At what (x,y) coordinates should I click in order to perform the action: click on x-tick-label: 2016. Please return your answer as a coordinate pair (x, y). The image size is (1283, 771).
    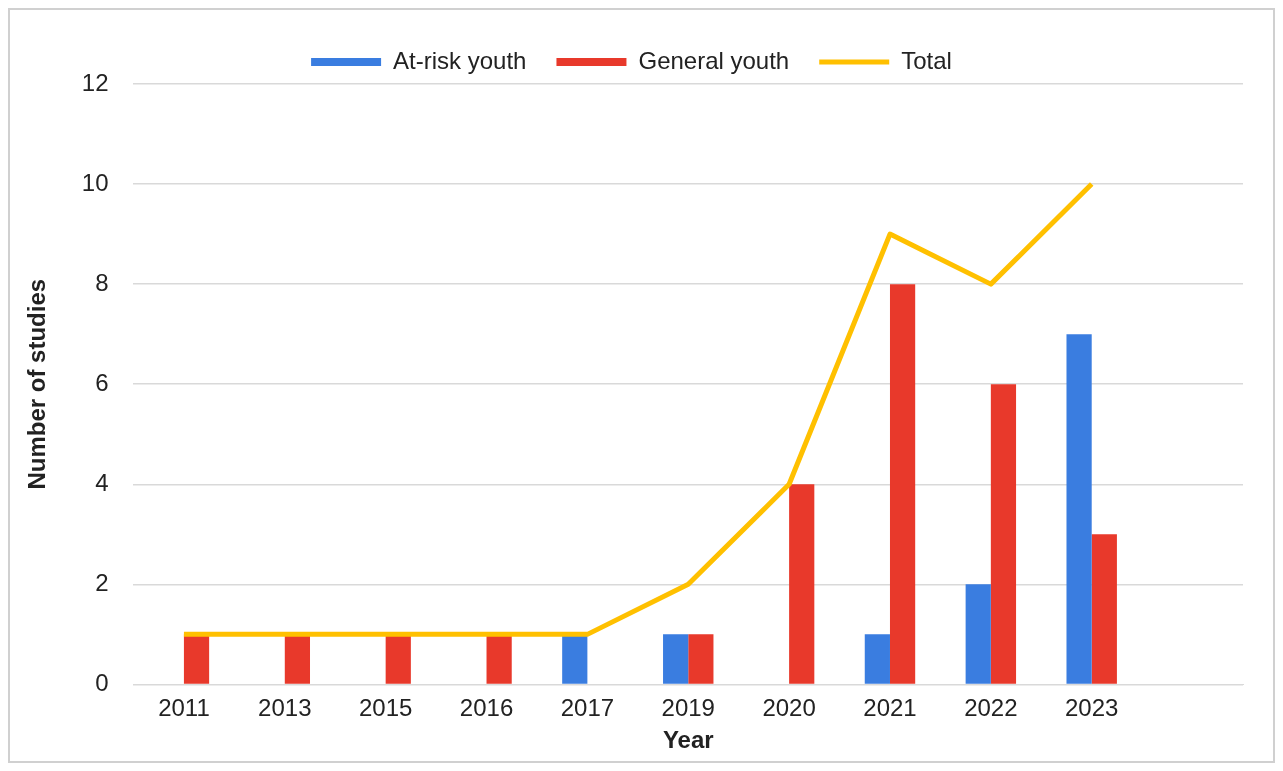
    Looking at the image, I should click on (486, 708).